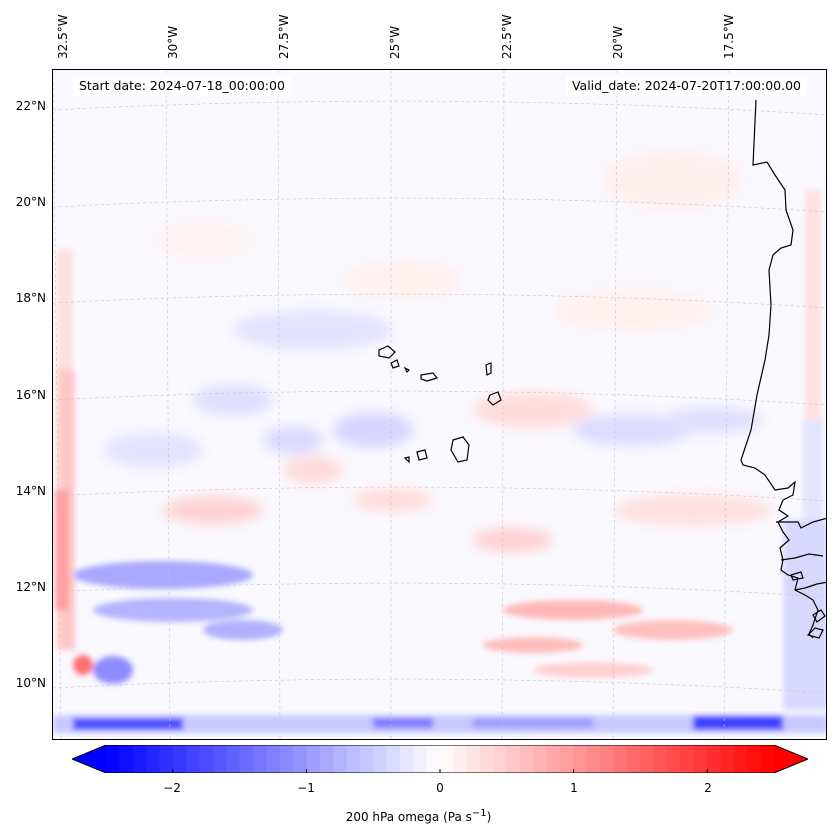 The height and width of the screenshot is (839, 837). What do you see at coordinates (406, 460) in the screenshot?
I see `brava` at bounding box center [406, 460].